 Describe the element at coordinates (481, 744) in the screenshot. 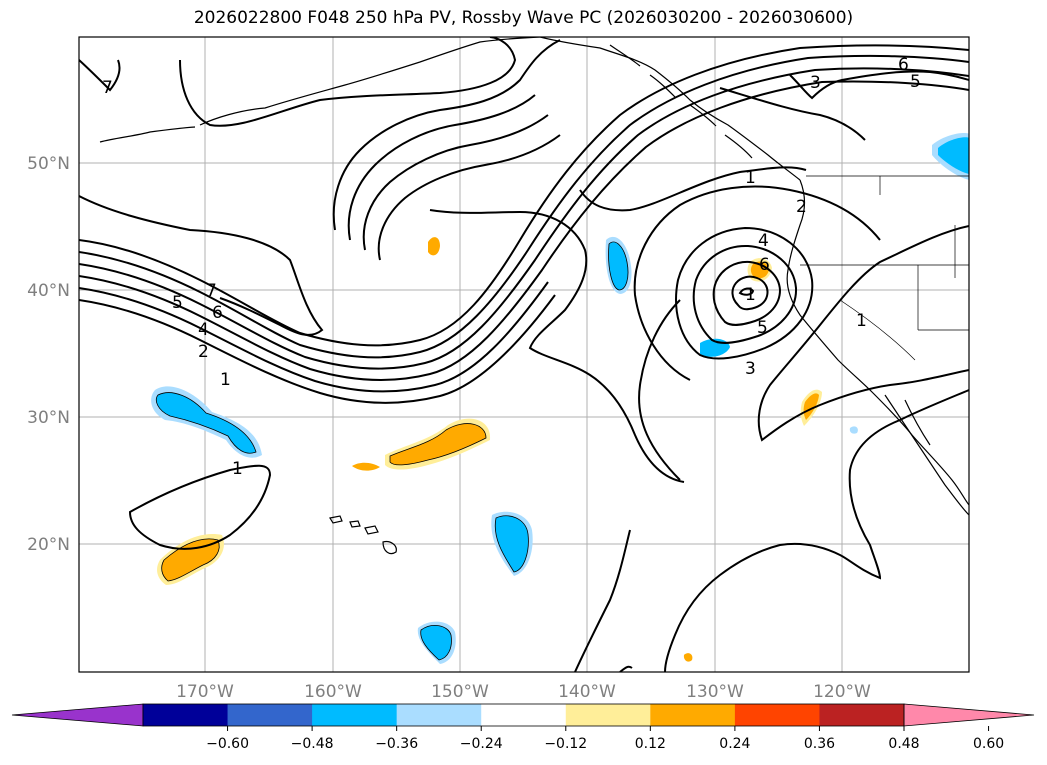

I see `colorbar-tick-label: −0.24` at that location.